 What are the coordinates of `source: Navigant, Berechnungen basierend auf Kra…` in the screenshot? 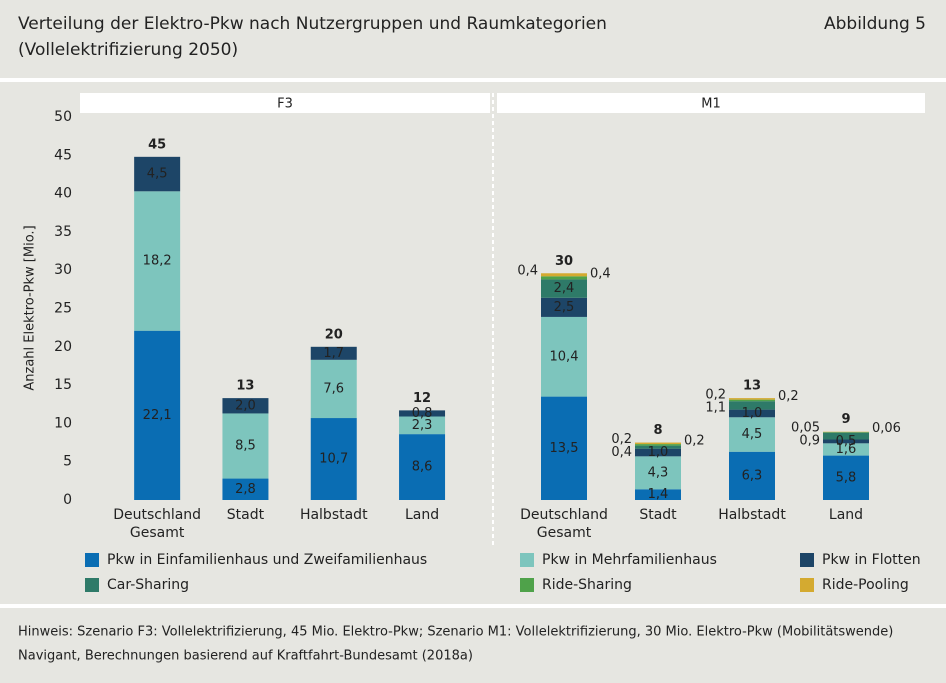 It's located at (245, 656).